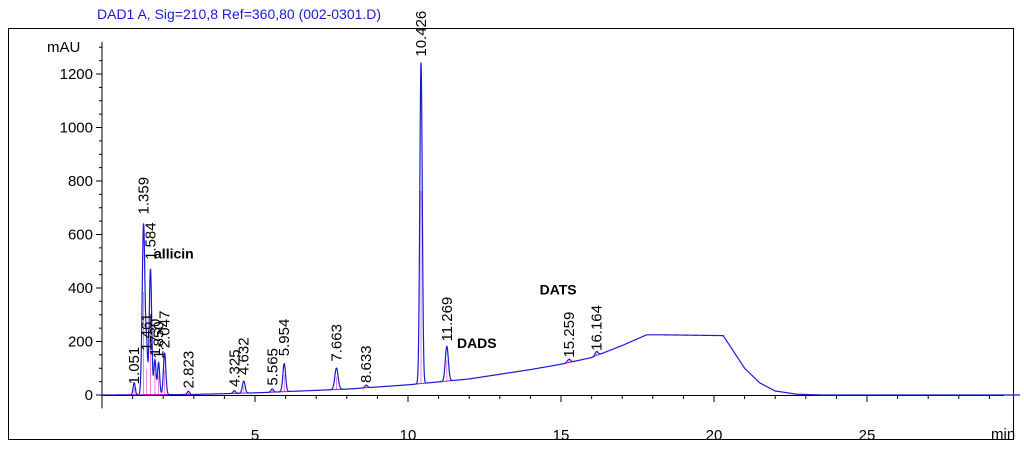 The image size is (1024, 450). What do you see at coordinates (80, 342) in the screenshot?
I see `y-tick-label: 200` at bounding box center [80, 342].